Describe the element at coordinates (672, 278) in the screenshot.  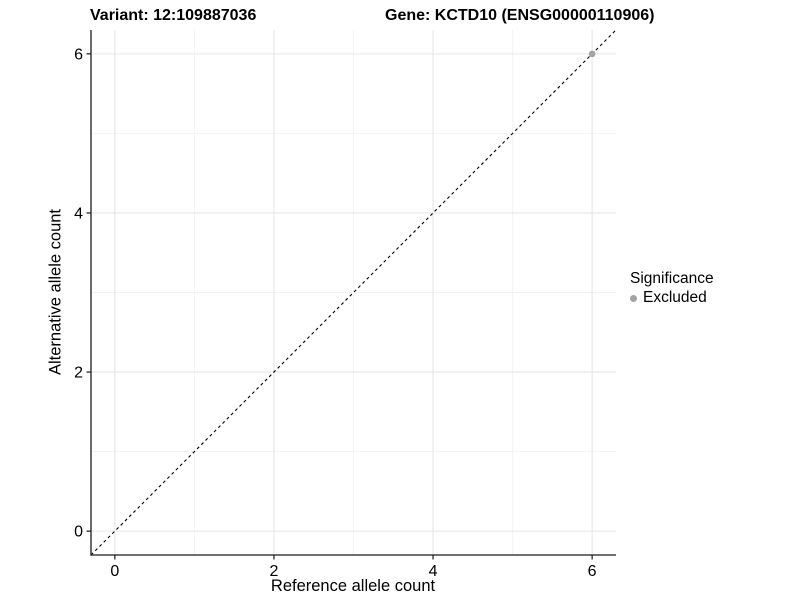
I see `legend-title: Significance` at that location.